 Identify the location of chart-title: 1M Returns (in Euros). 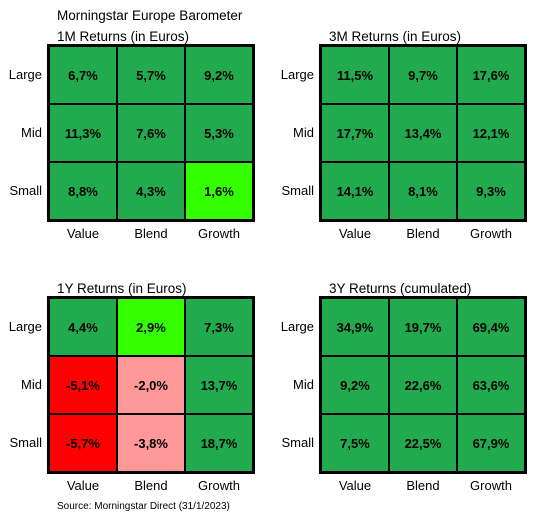
(123, 36).